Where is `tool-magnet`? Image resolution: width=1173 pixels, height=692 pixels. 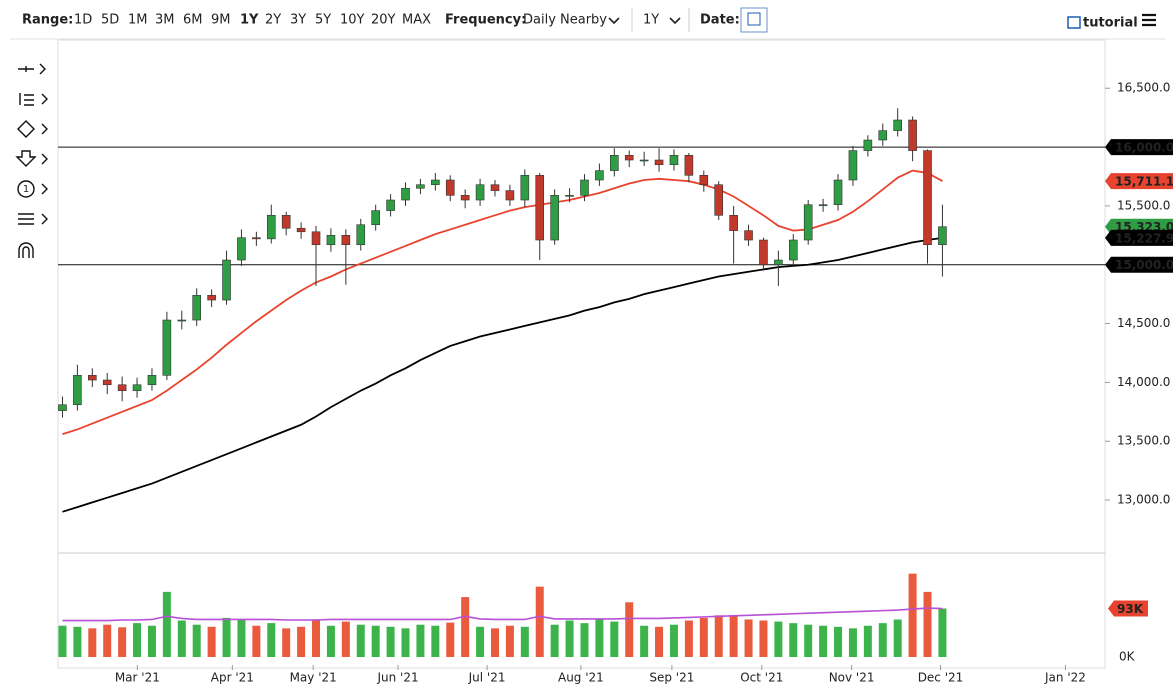 tool-magnet is located at coordinates (26, 250).